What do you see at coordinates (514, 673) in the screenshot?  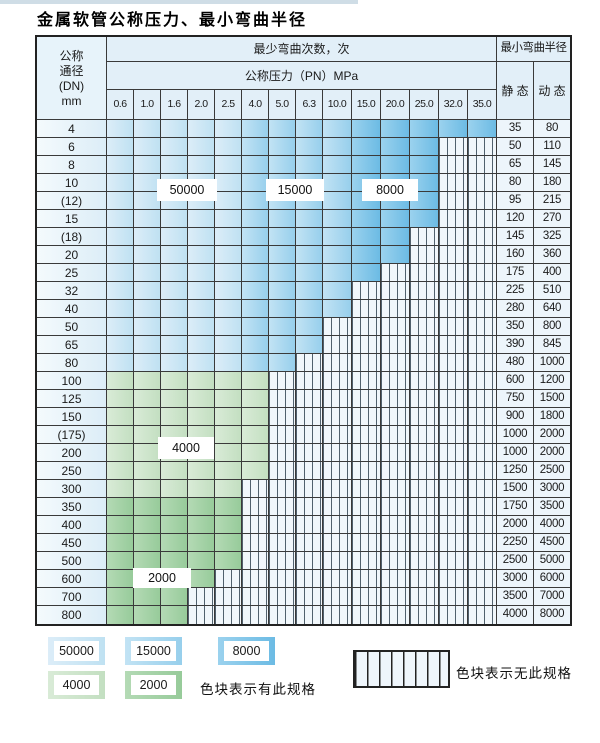 I see `legend-unavailable-note: 色块表示无此规格` at bounding box center [514, 673].